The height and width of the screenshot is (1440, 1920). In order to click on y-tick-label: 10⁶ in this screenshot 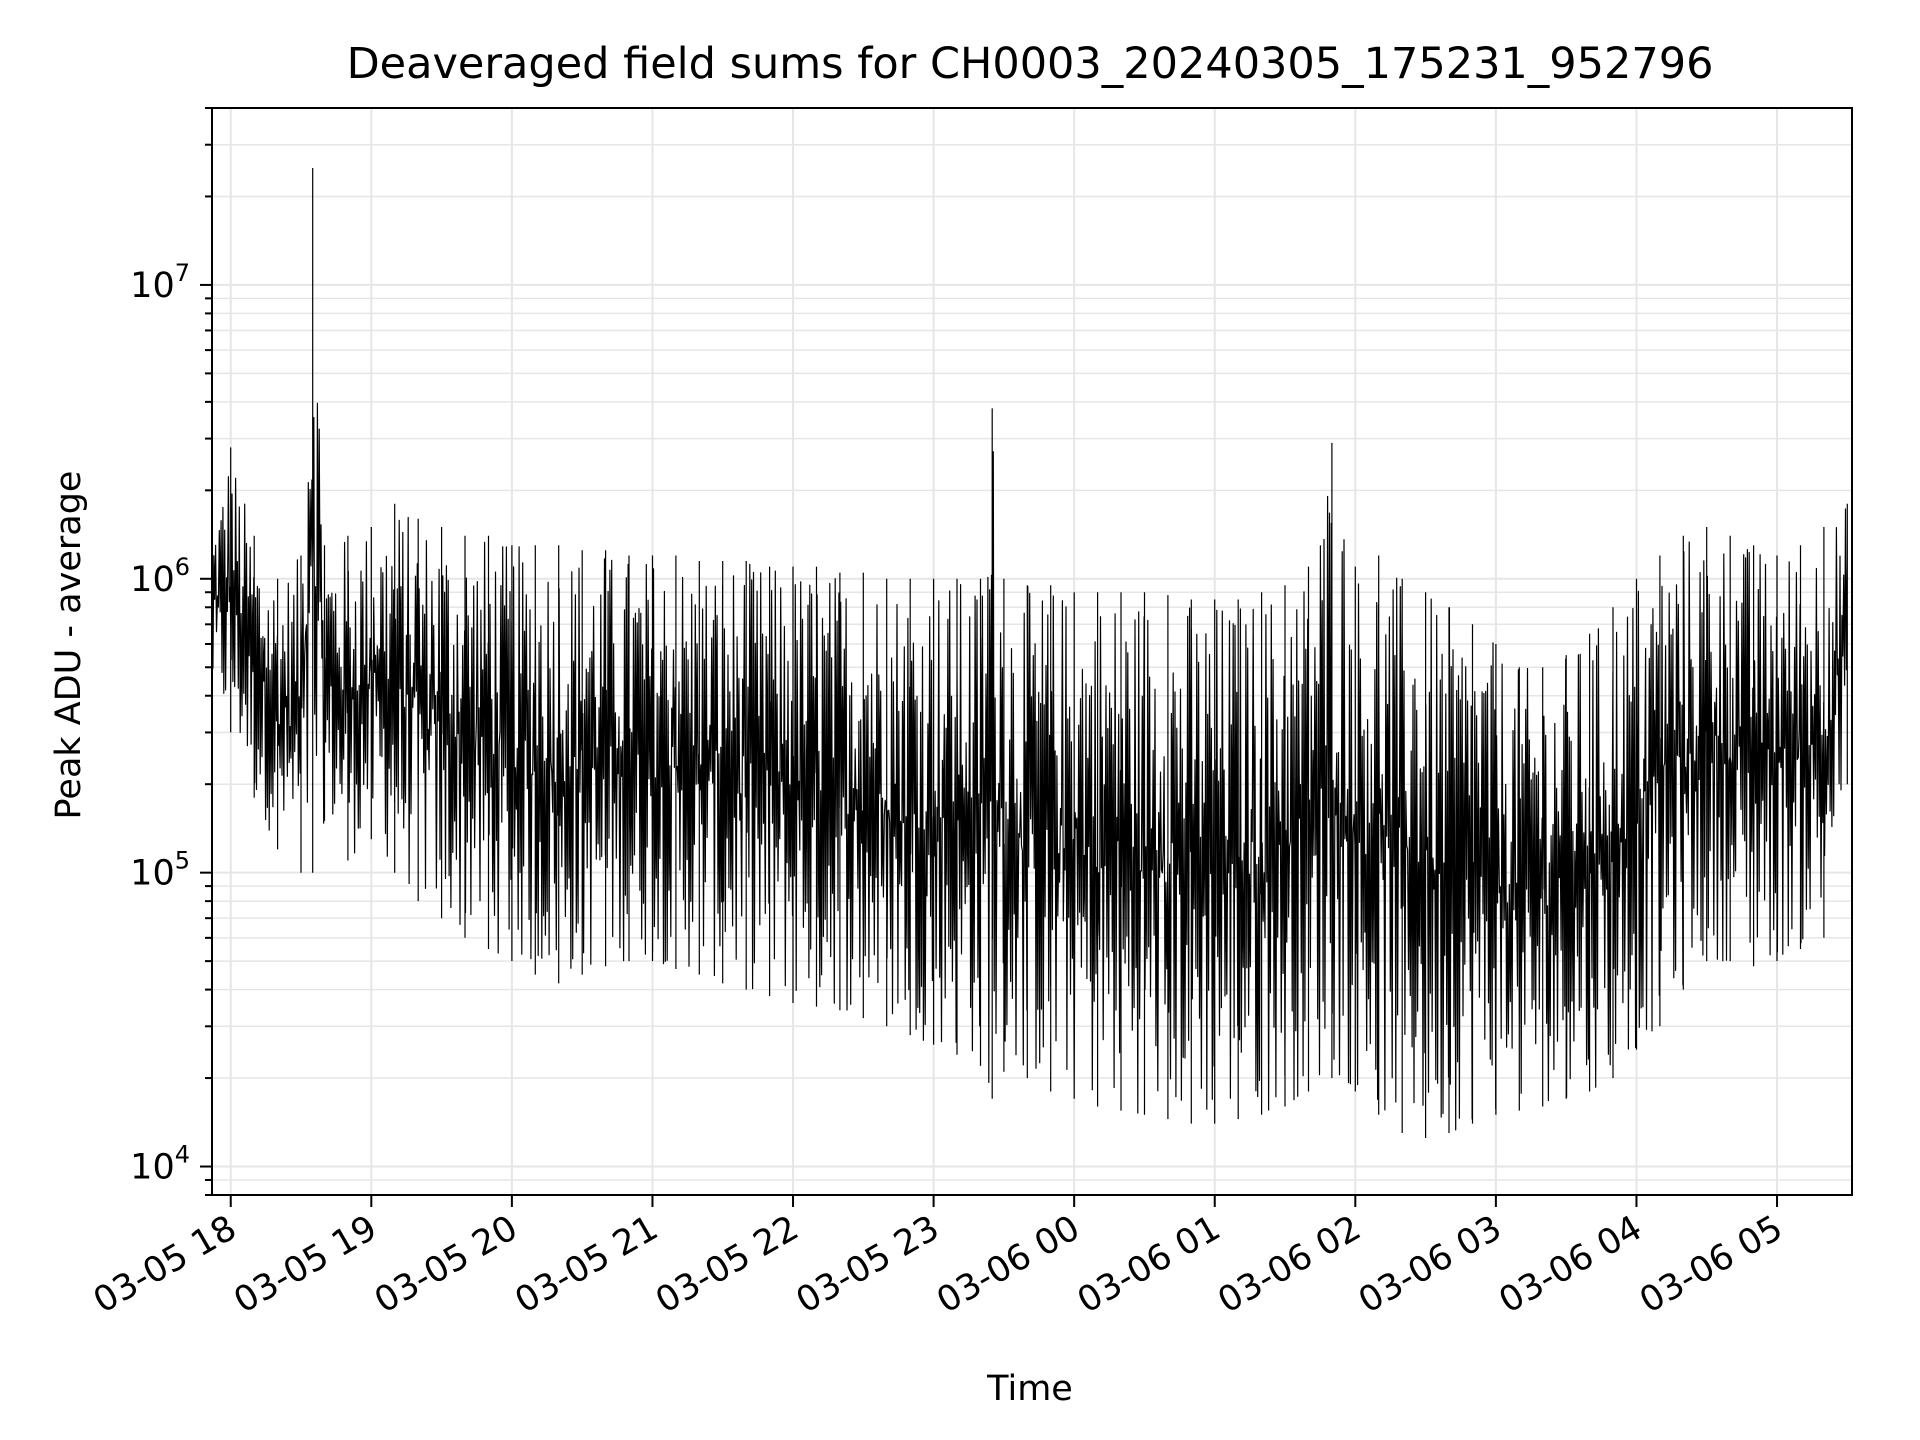, I will do `click(160, 576)`.